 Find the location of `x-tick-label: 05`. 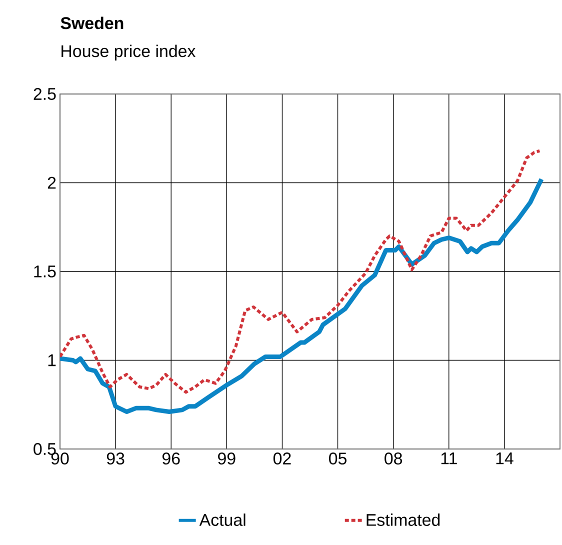

x-tick-label: 05 is located at coordinates (337, 458).